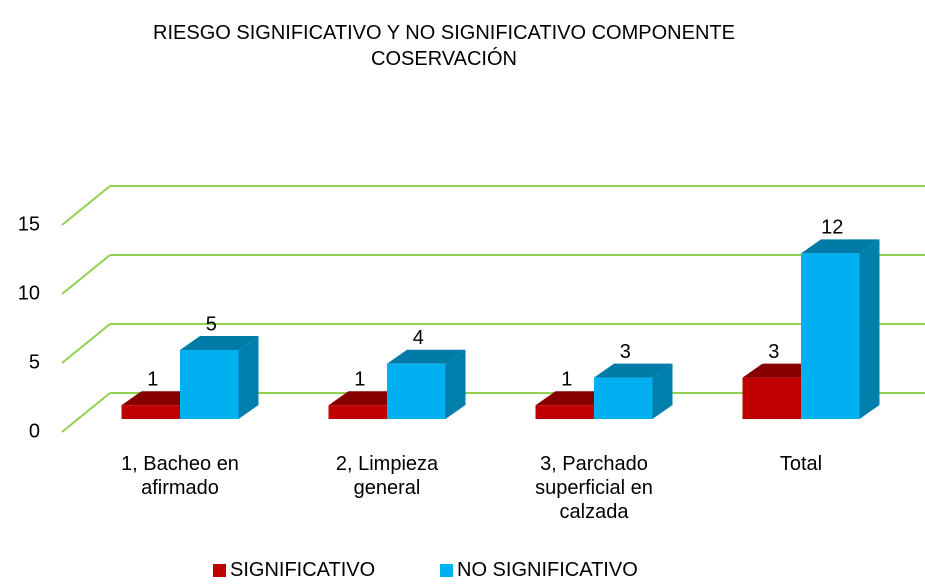 The image size is (925, 588). I want to click on x-tick-label: 1, Bacheo en afirmado, so click(180, 476).